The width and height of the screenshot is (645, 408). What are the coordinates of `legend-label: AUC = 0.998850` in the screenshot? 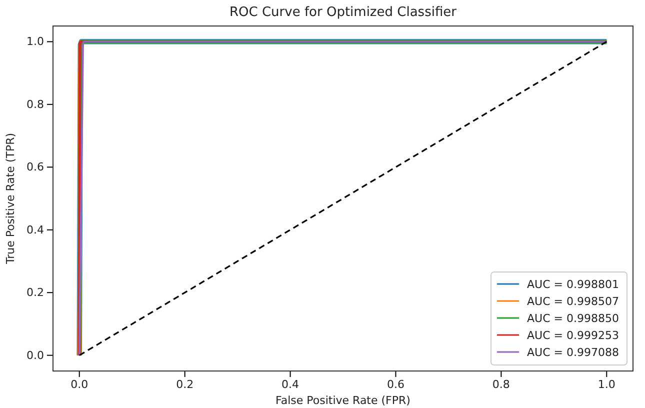 It's located at (573, 318).